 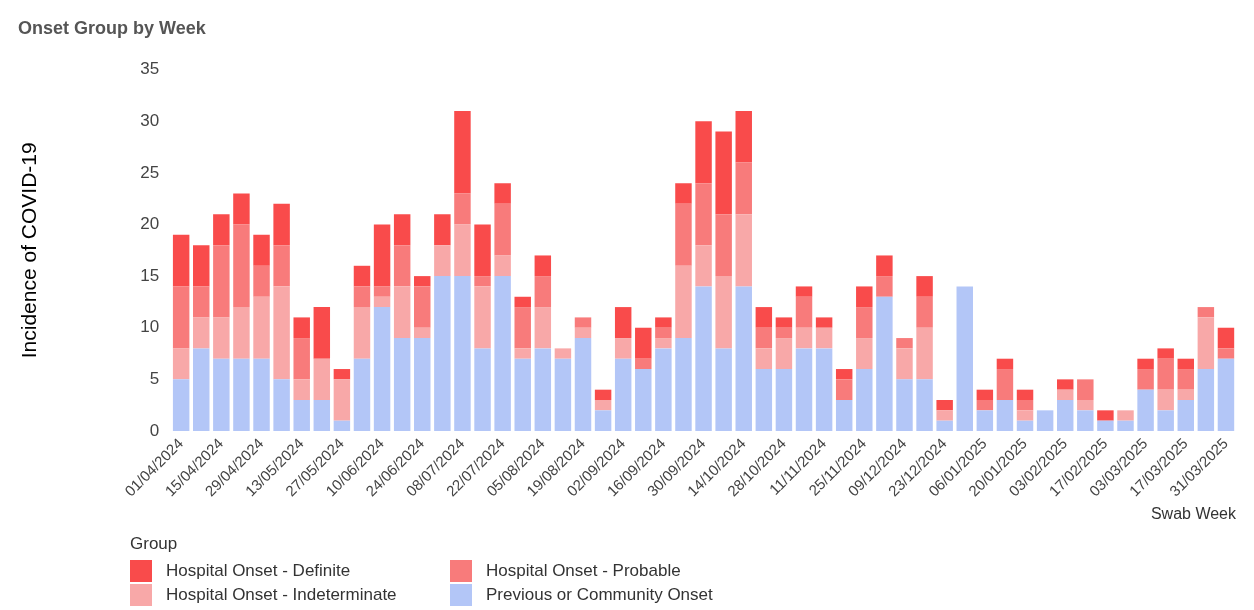 What do you see at coordinates (154, 430) in the screenshot?
I see `y-tick-label: 0` at bounding box center [154, 430].